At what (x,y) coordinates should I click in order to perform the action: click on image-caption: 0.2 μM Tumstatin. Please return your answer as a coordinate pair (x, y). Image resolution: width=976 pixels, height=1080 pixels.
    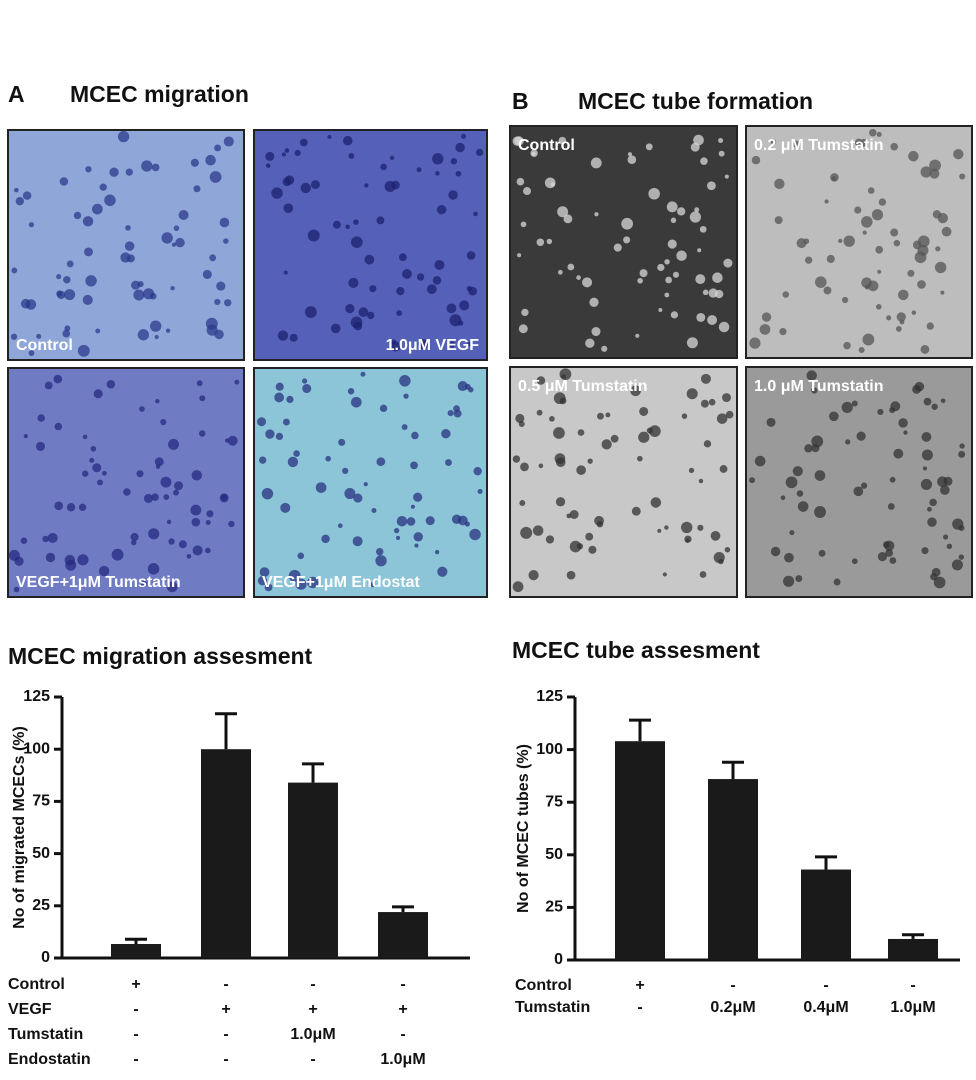
    Looking at the image, I should click on (819, 145).